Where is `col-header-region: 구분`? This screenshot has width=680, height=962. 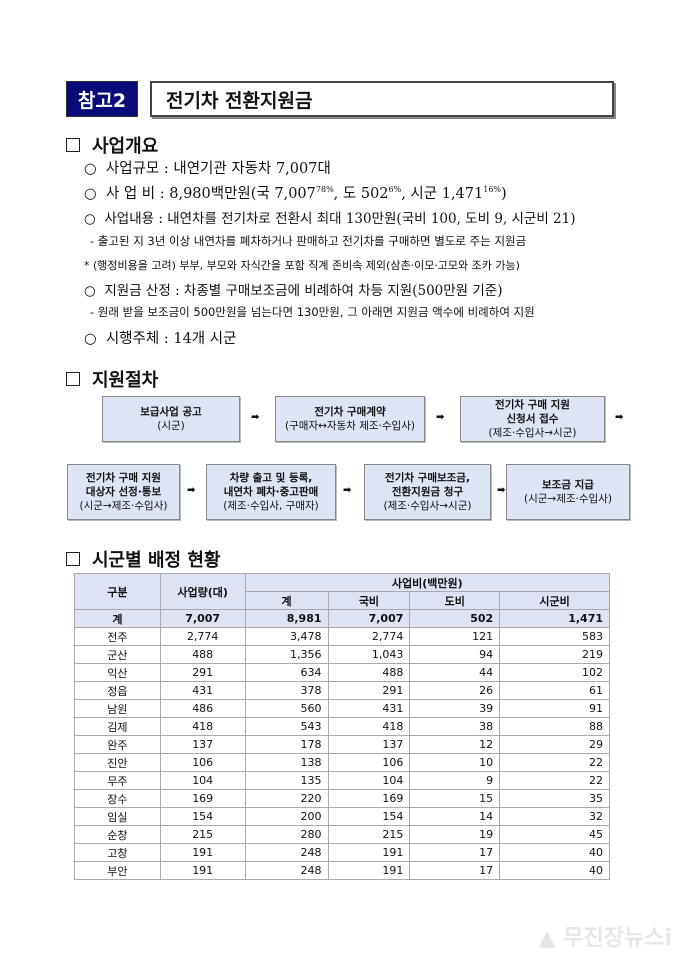
col-header-region: 구분 is located at coordinates (117, 591).